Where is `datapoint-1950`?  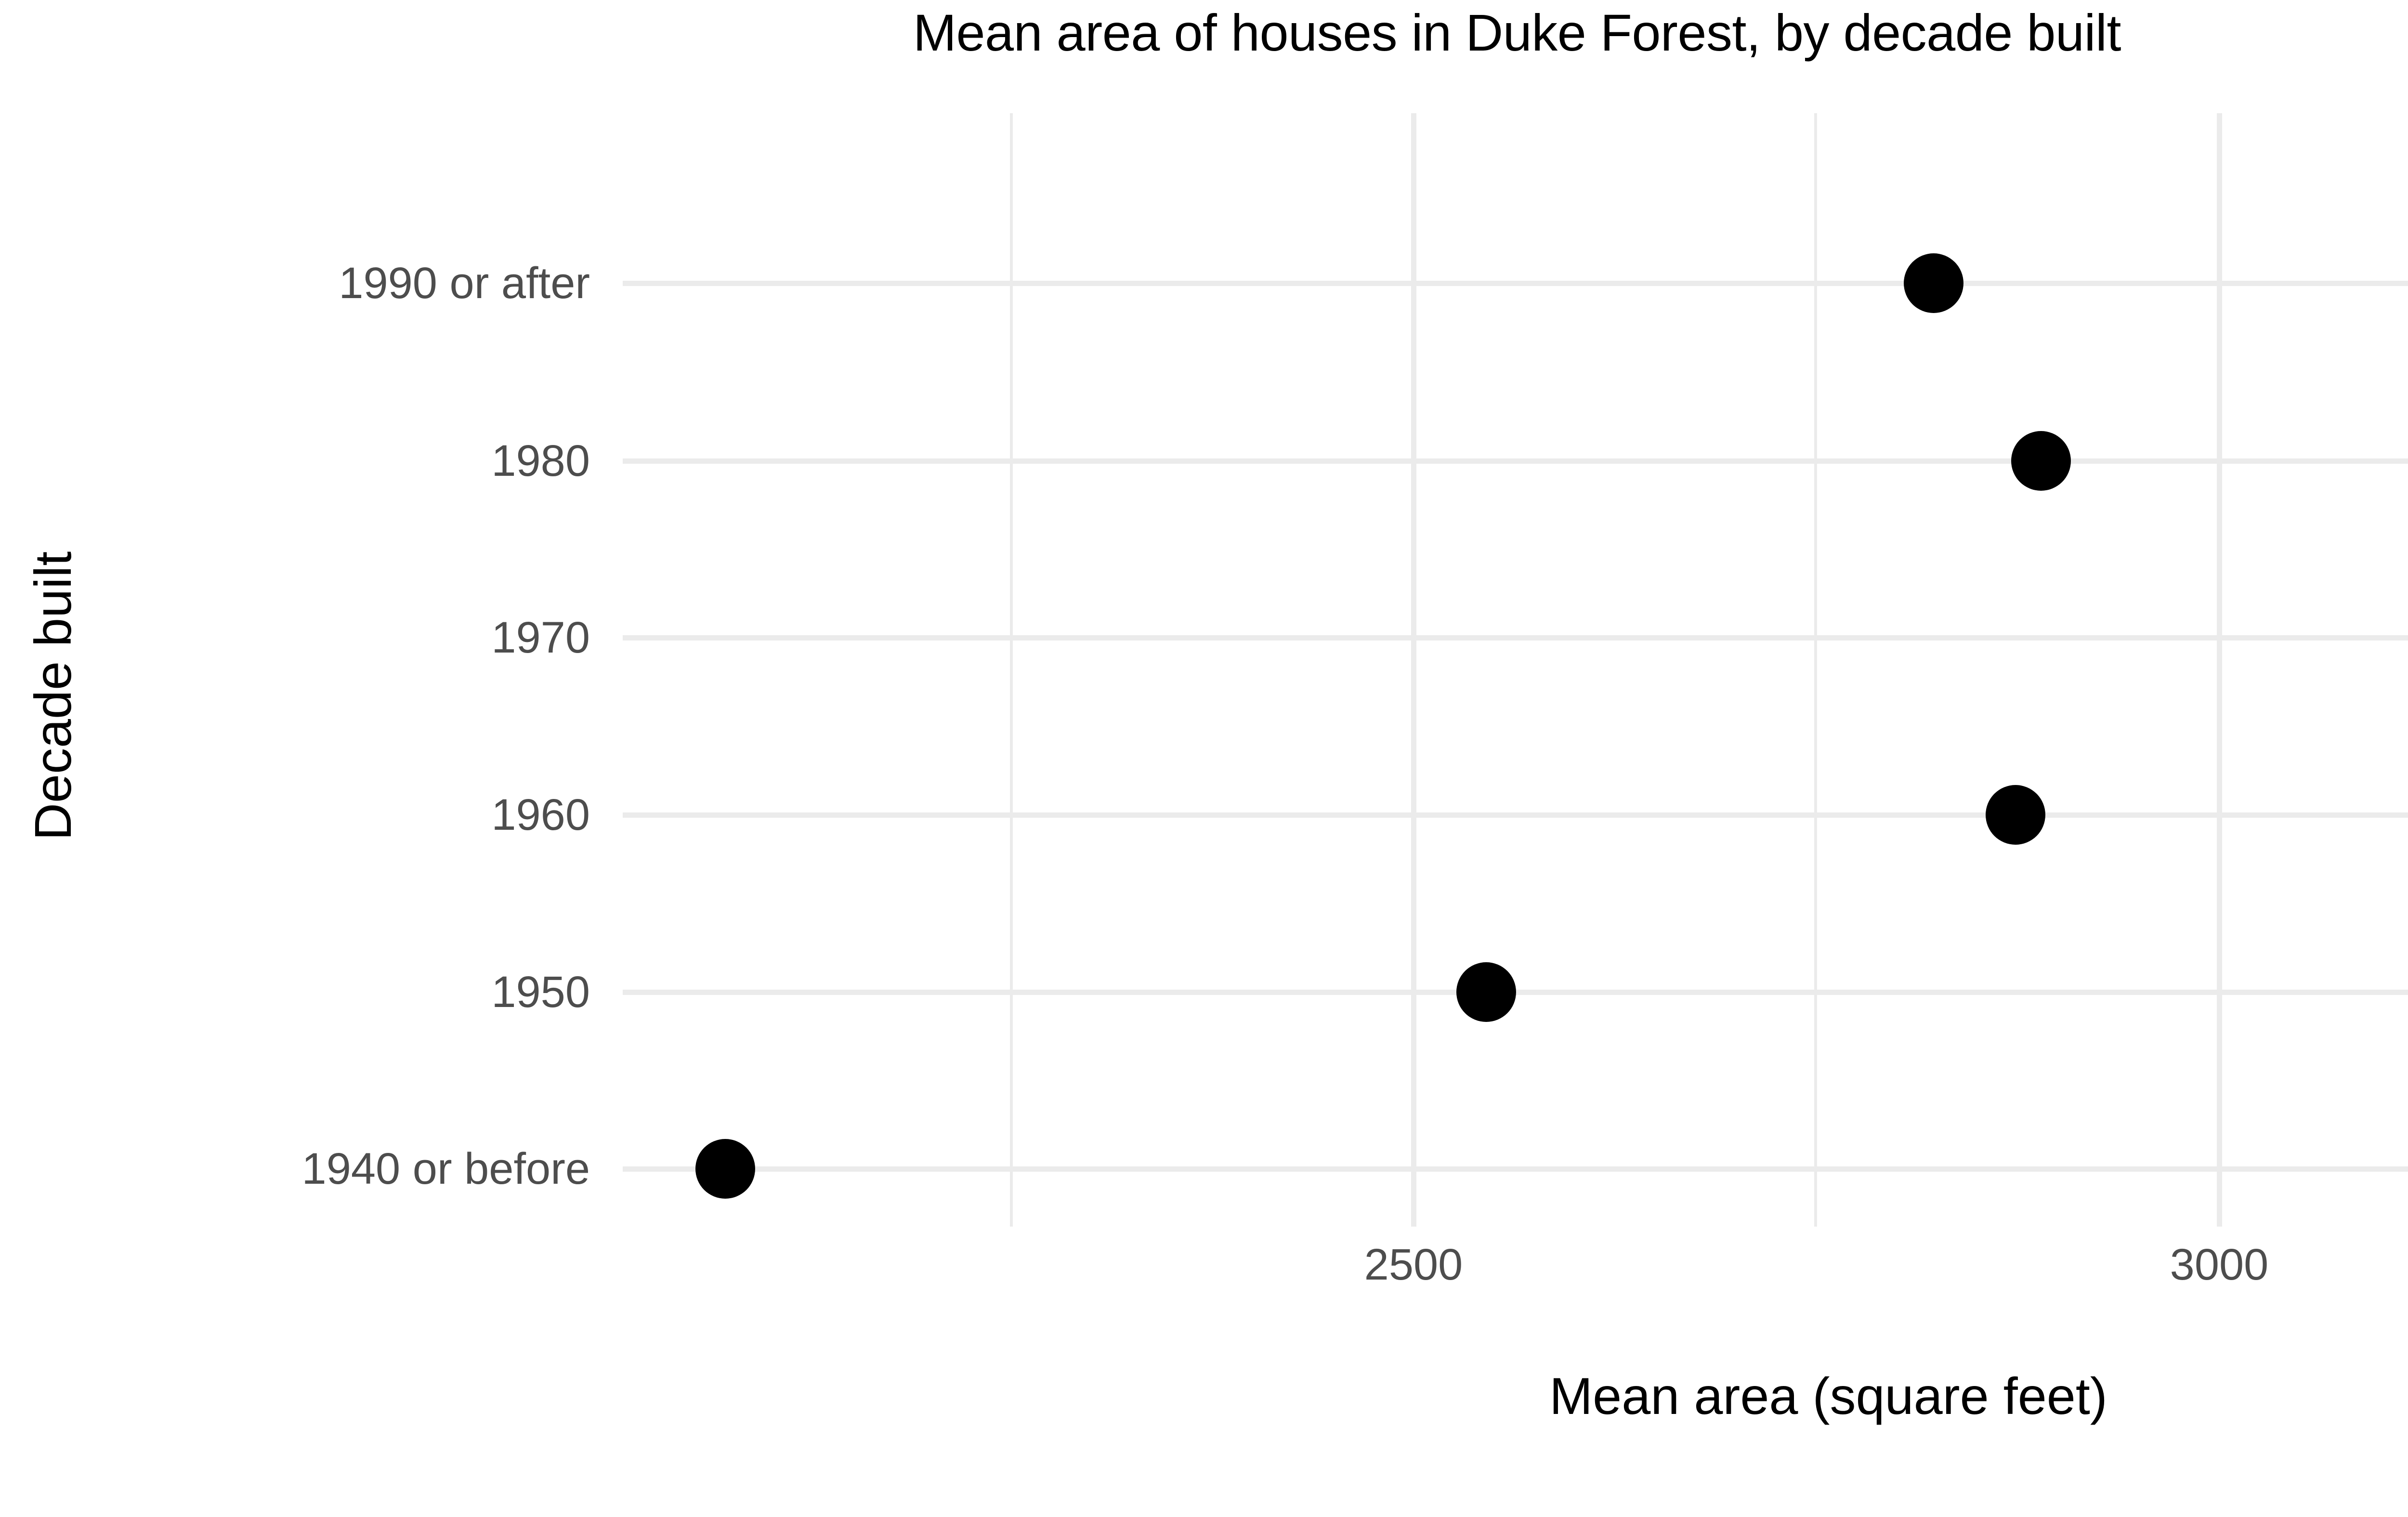
datapoint-1950 is located at coordinates (1486, 992).